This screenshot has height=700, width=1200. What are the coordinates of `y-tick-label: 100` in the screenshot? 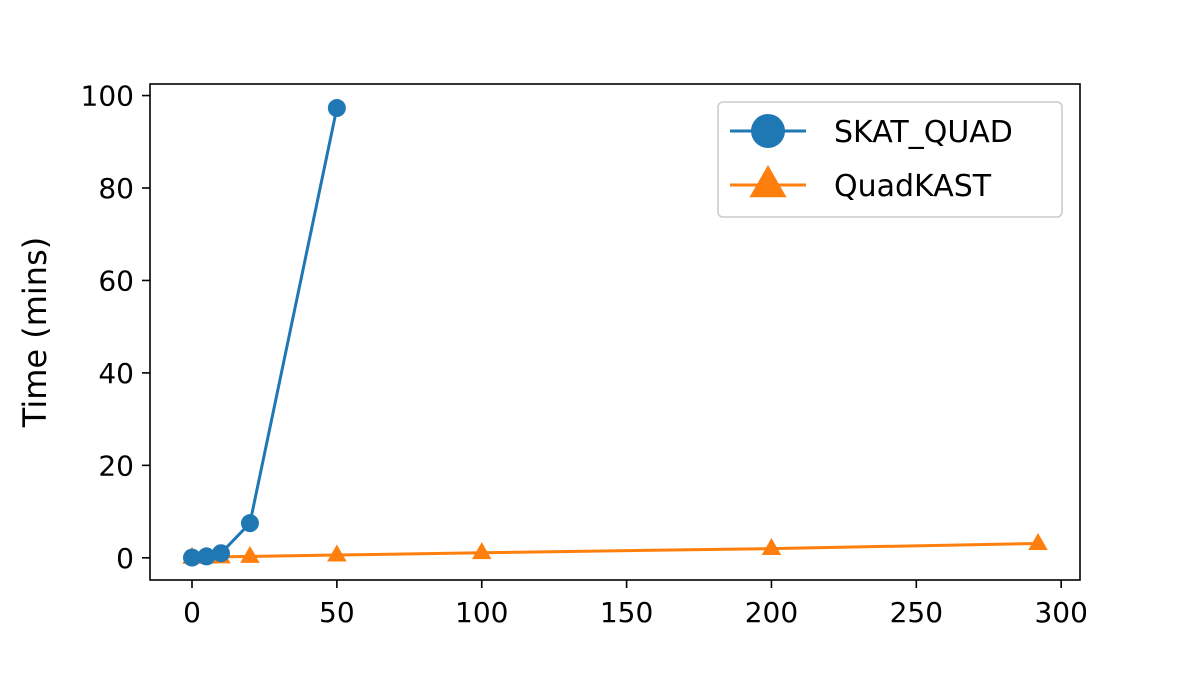 It's located at (107, 96).